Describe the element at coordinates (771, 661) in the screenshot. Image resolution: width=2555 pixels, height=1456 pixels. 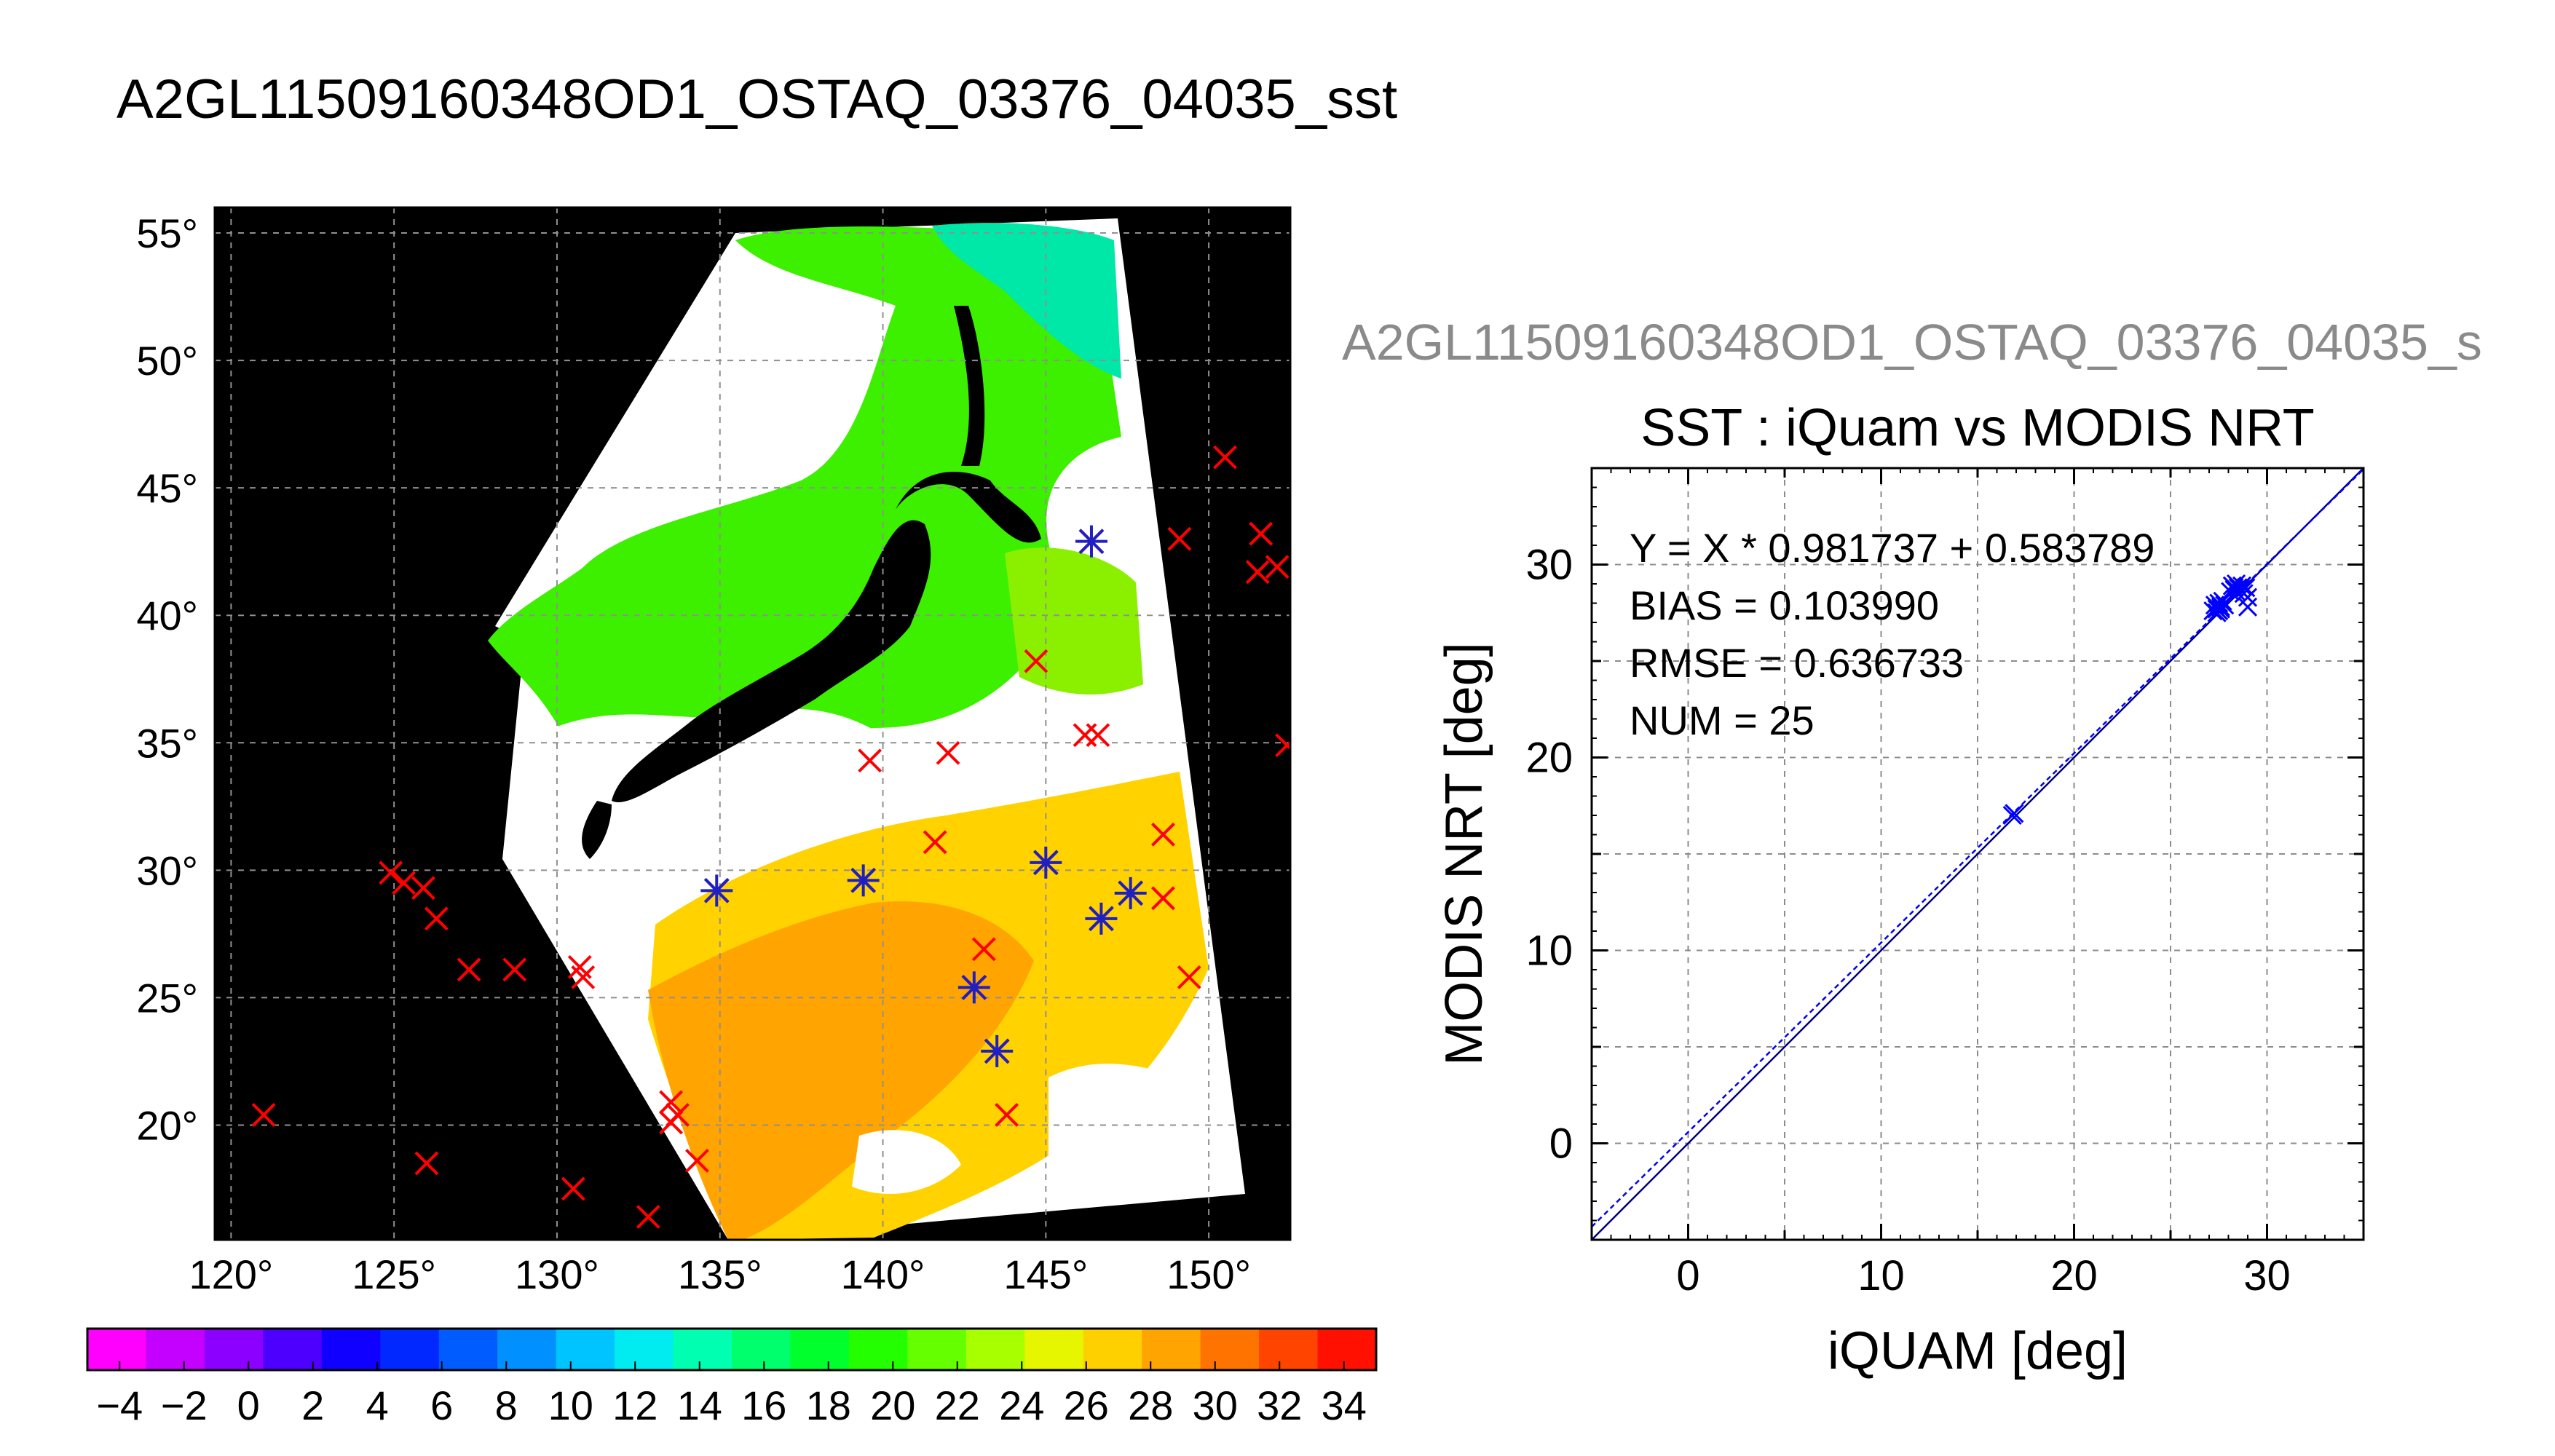
I see `land-honshu` at that location.